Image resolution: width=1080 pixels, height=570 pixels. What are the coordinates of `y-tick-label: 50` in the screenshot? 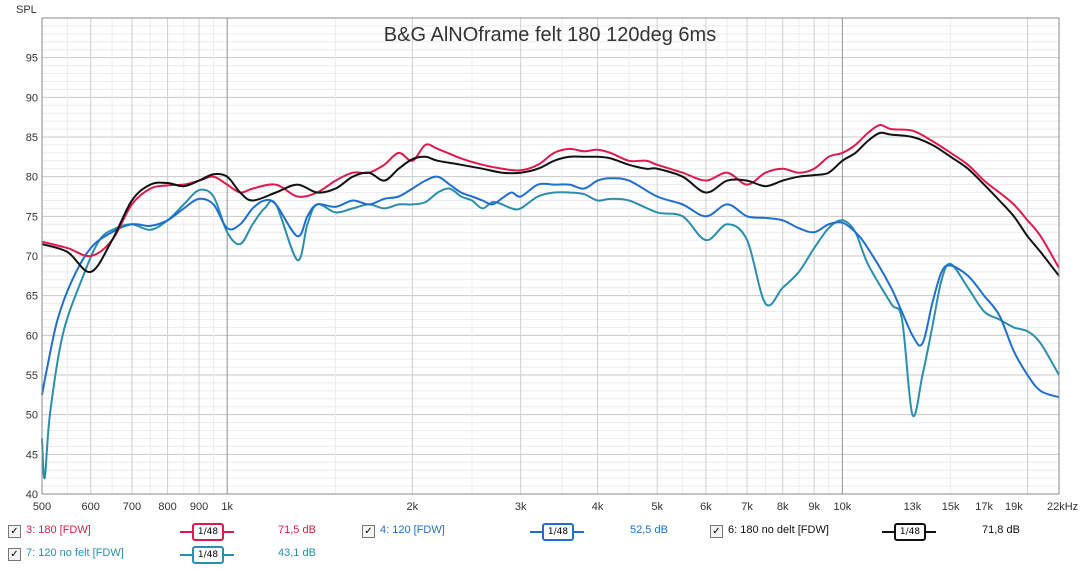 It's located at (32, 416).